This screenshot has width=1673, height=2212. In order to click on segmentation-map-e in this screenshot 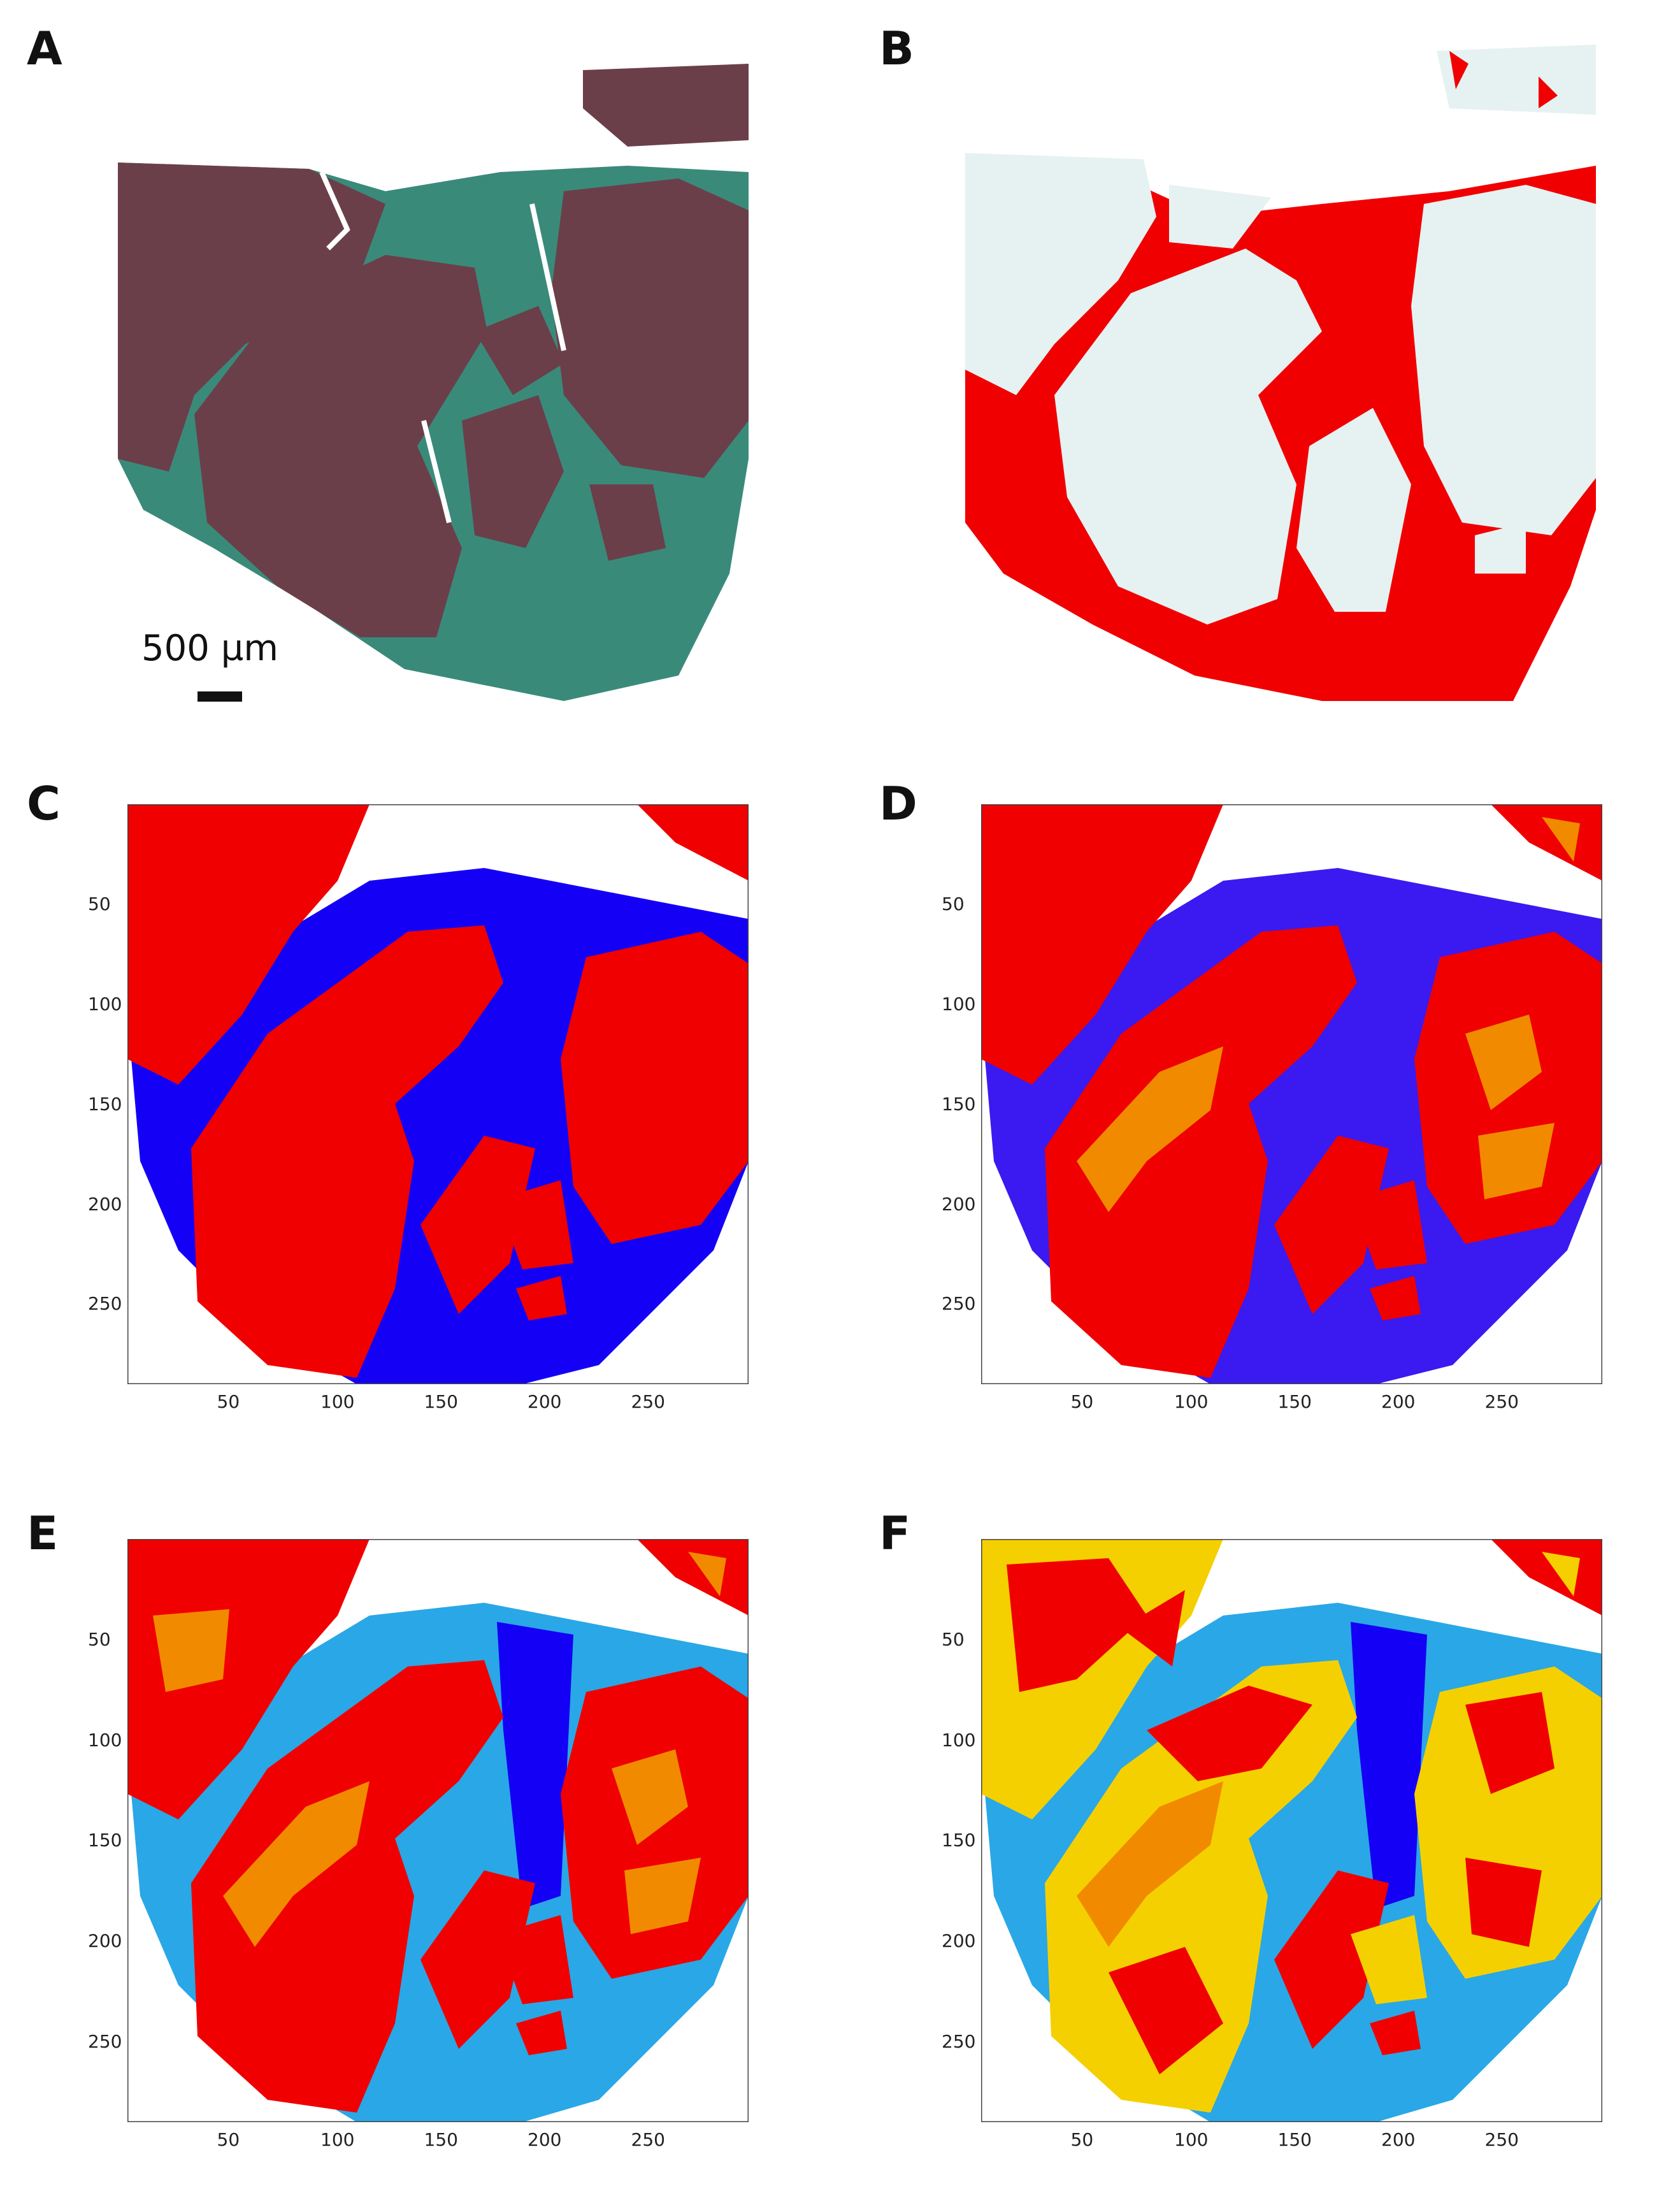, I will do `click(438, 1831)`.